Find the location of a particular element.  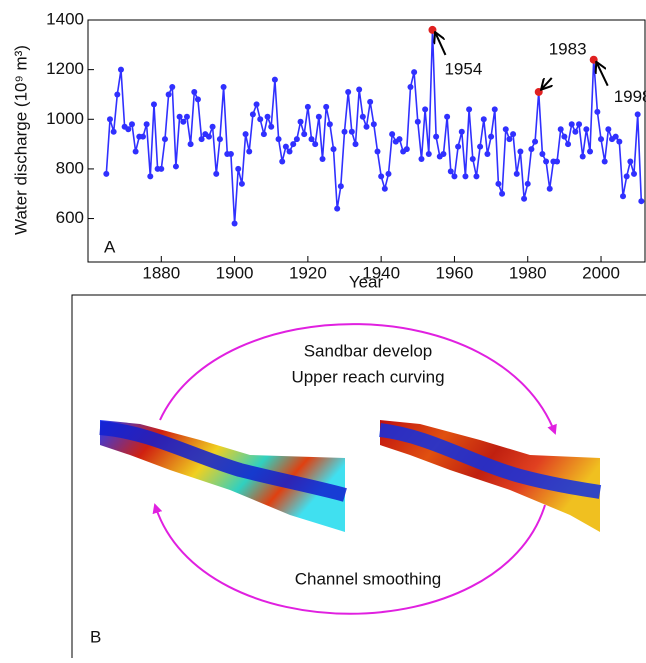

x-axis-label: Year is located at coordinates (366, 281).